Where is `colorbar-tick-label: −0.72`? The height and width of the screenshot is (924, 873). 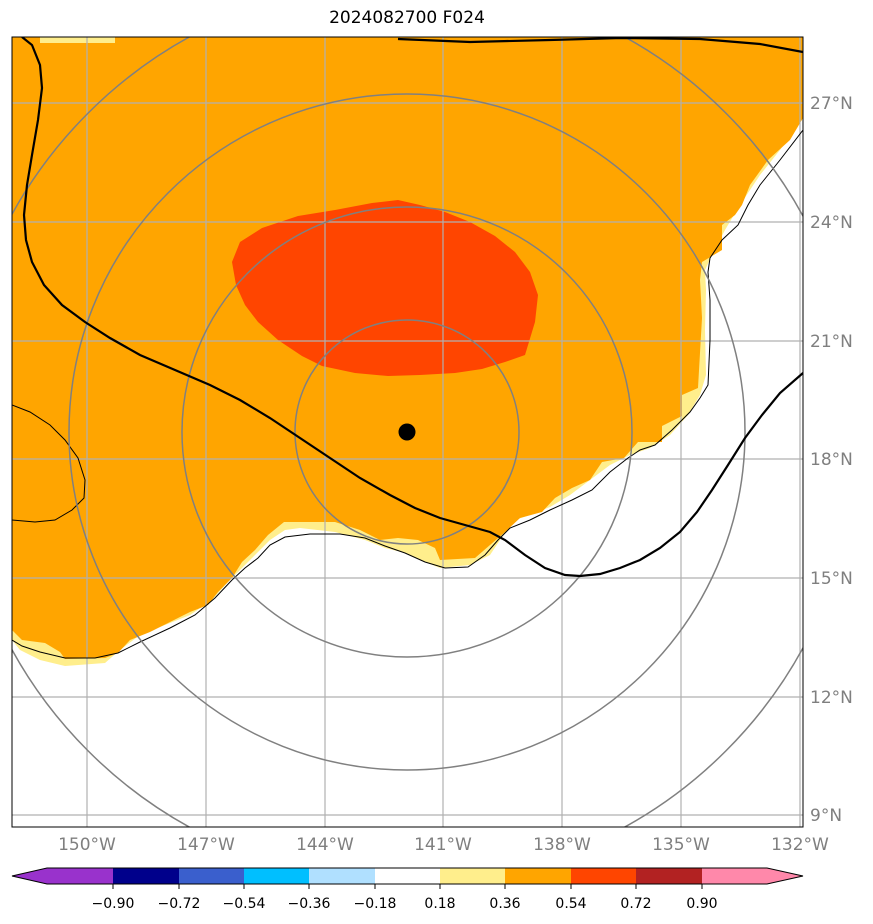 colorbar-tick-label: −0.72 is located at coordinates (179, 904).